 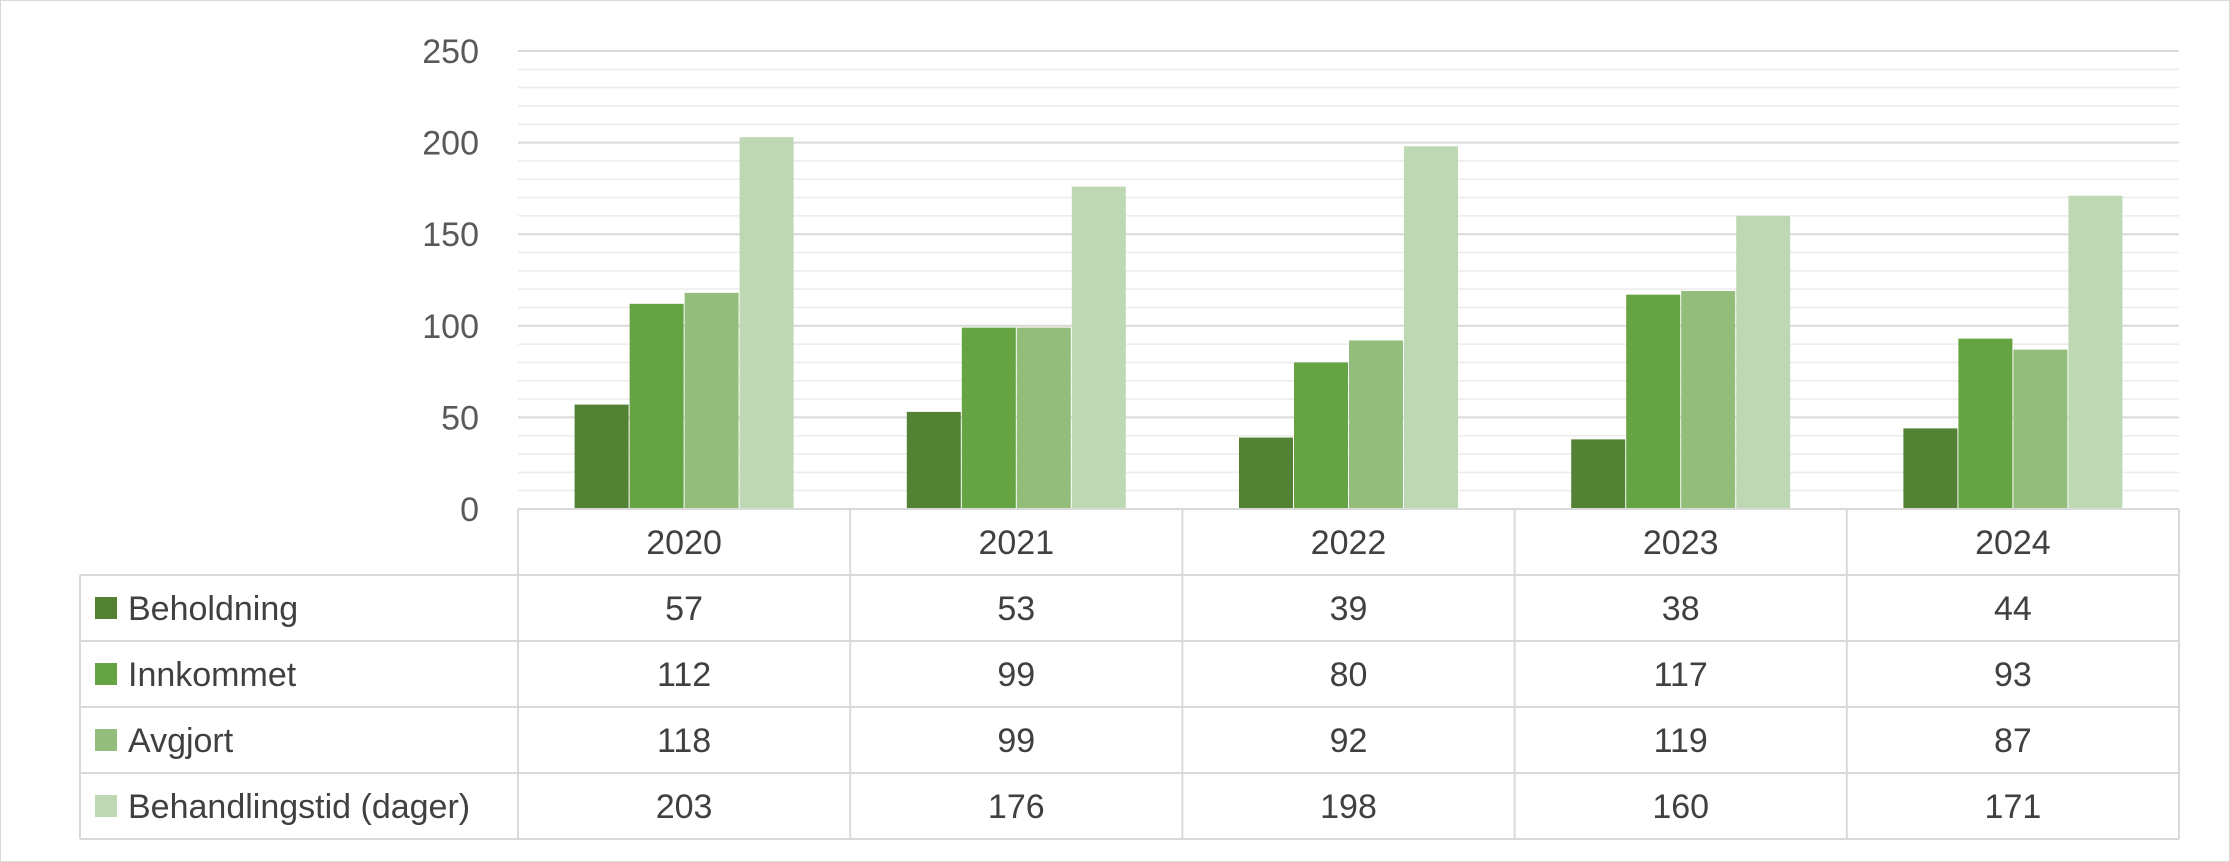 I want to click on series-name: Avgjort, so click(x=181, y=741).